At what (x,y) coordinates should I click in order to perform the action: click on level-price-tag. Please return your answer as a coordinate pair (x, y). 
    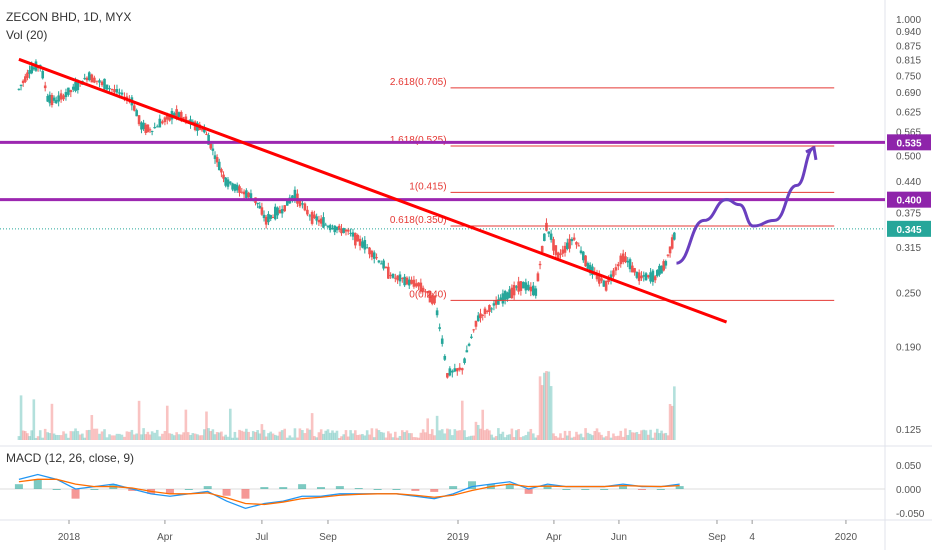
    Looking at the image, I should click on (909, 199).